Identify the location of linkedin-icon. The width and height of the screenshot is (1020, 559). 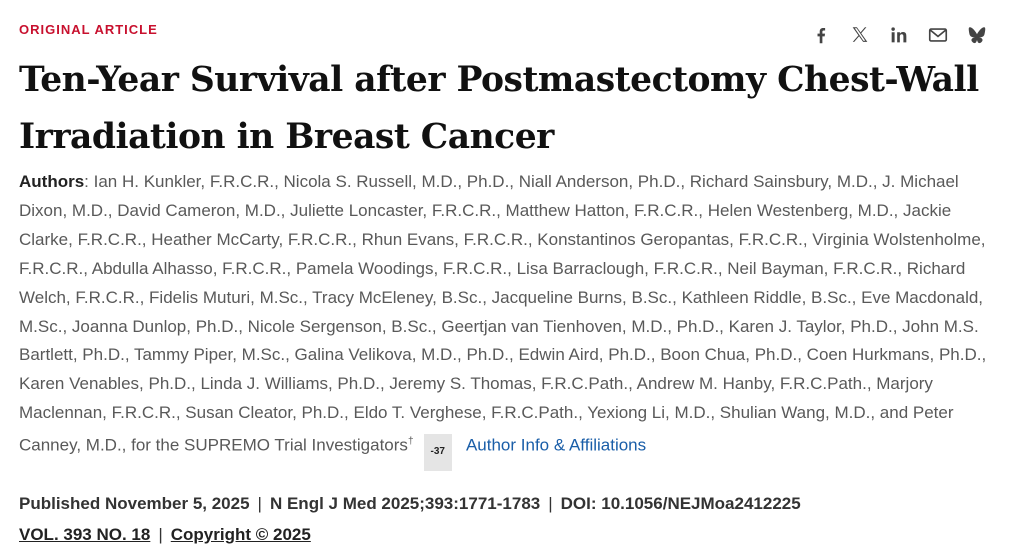
(899, 35).